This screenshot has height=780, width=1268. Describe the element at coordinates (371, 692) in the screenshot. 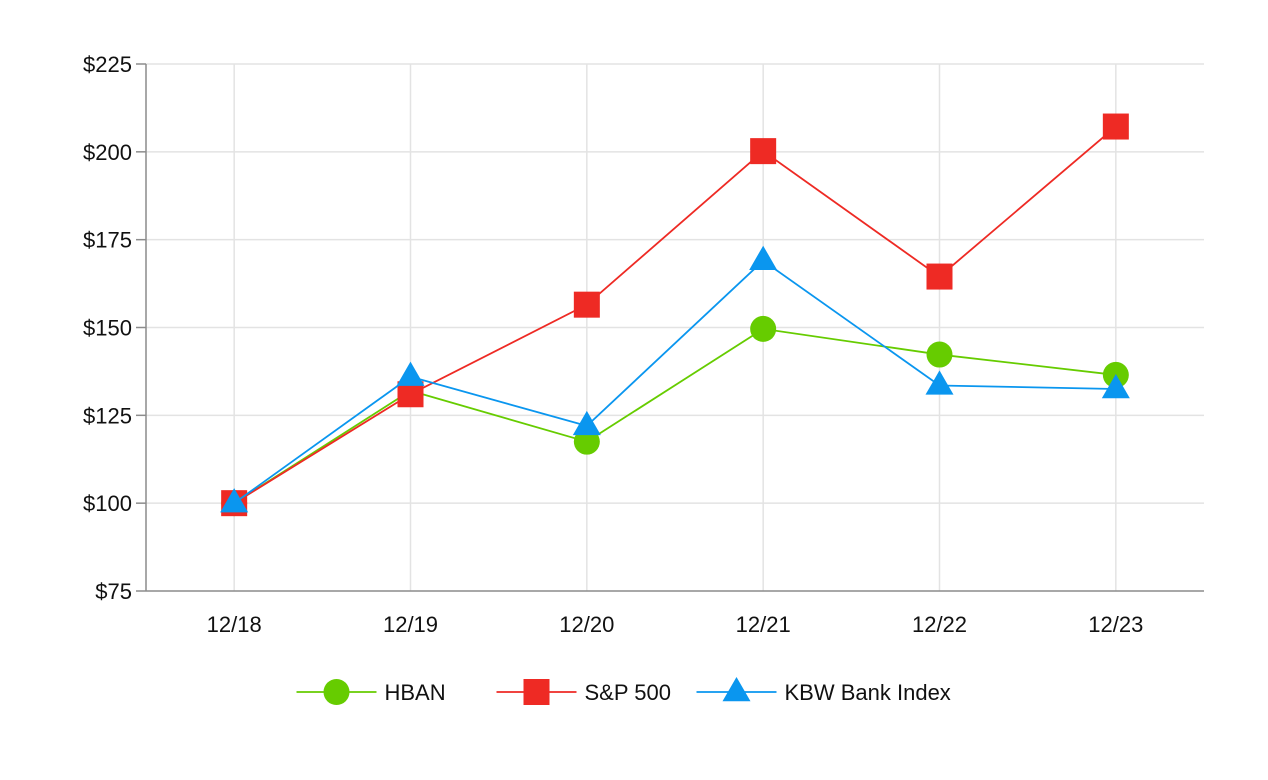

I see `legend-item-hban: HBAN` at that location.